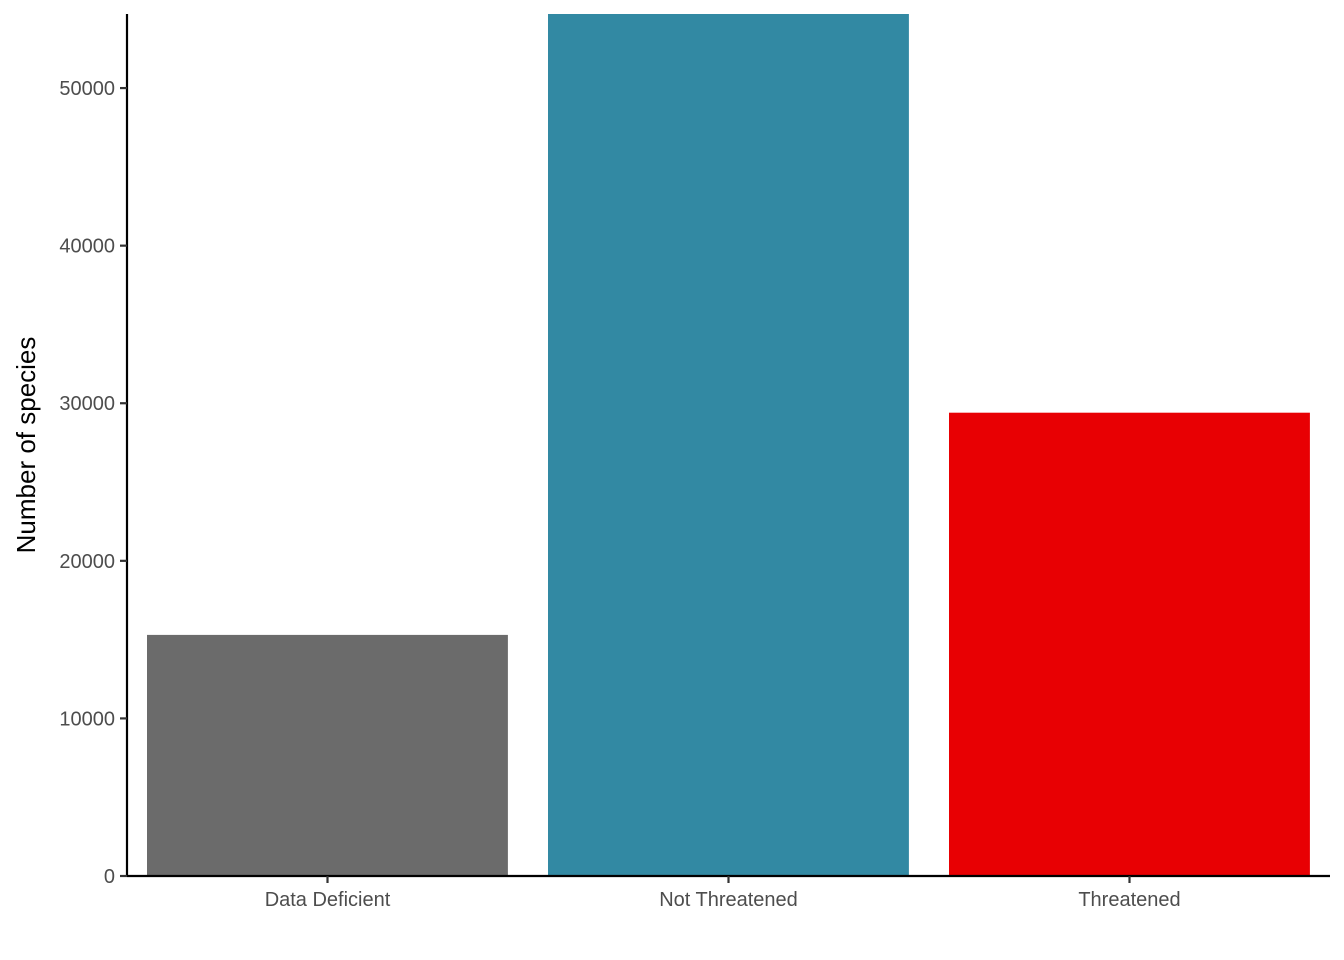 The width and height of the screenshot is (1344, 960). Describe the element at coordinates (87, 719) in the screenshot. I see `y-tick-label: 10000` at that location.